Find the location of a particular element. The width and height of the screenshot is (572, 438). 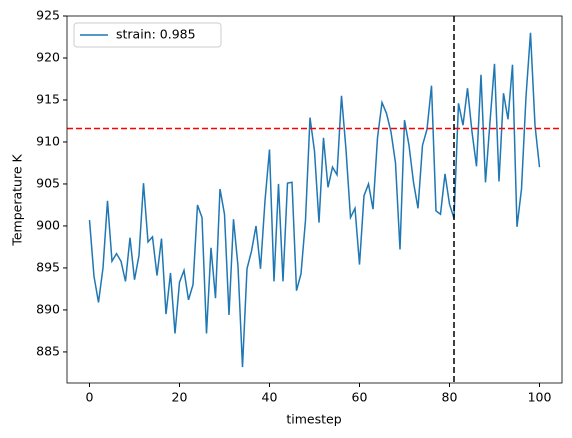

y-tick-label: 910 is located at coordinates (48, 140).